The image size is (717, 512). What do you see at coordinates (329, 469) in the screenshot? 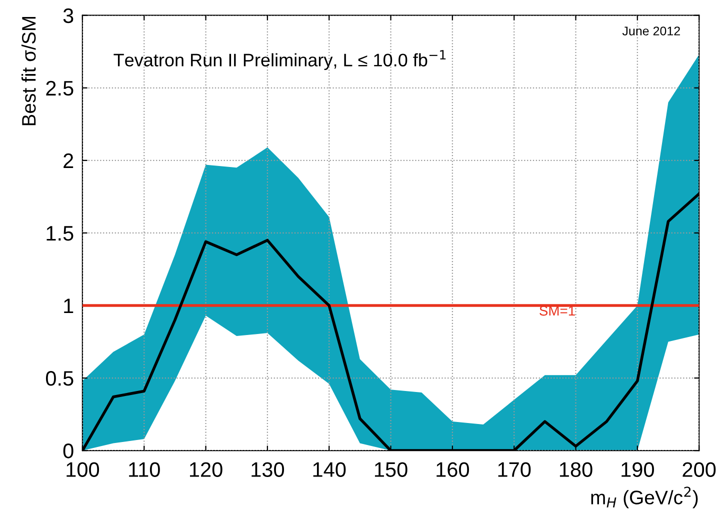
I see `x-tick-label: 140` at bounding box center [329, 469].